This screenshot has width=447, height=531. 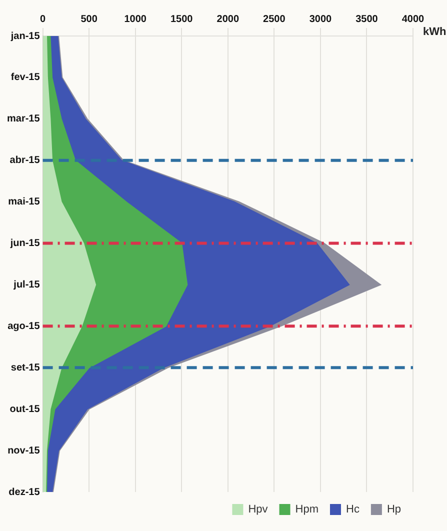 What do you see at coordinates (307, 510) in the screenshot?
I see `legend-label: Hpm` at bounding box center [307, 510].